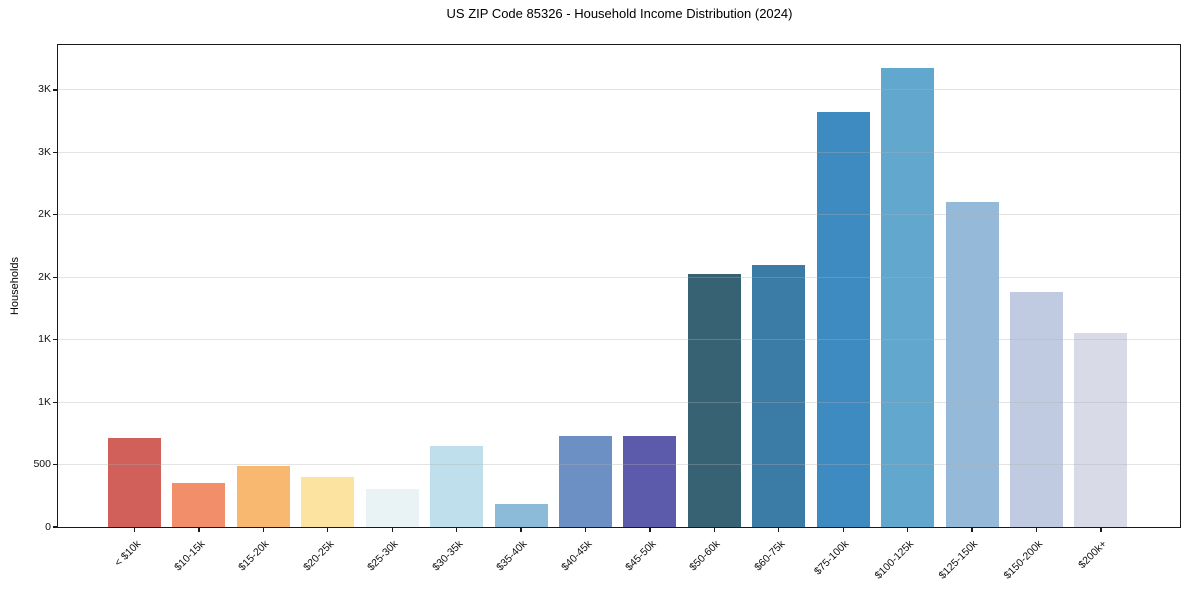 This screenshot has height=590, width=1189. Describe the element at coordinates (959, 560) in the screenshot. I see `x-tick-label: $125-150k` at that location.